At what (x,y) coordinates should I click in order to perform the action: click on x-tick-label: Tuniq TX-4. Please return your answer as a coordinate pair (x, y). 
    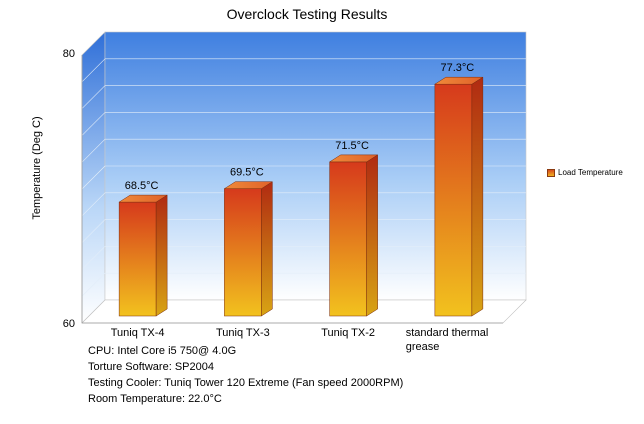
    Looking at the image, I should click on (138, 333).